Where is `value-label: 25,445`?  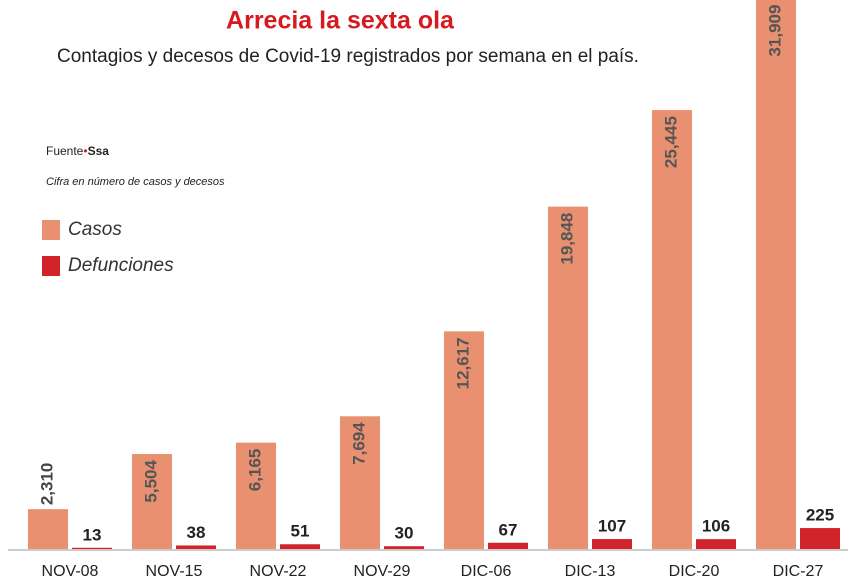 value-label: 25,445 is located at coordinates (670, 142).